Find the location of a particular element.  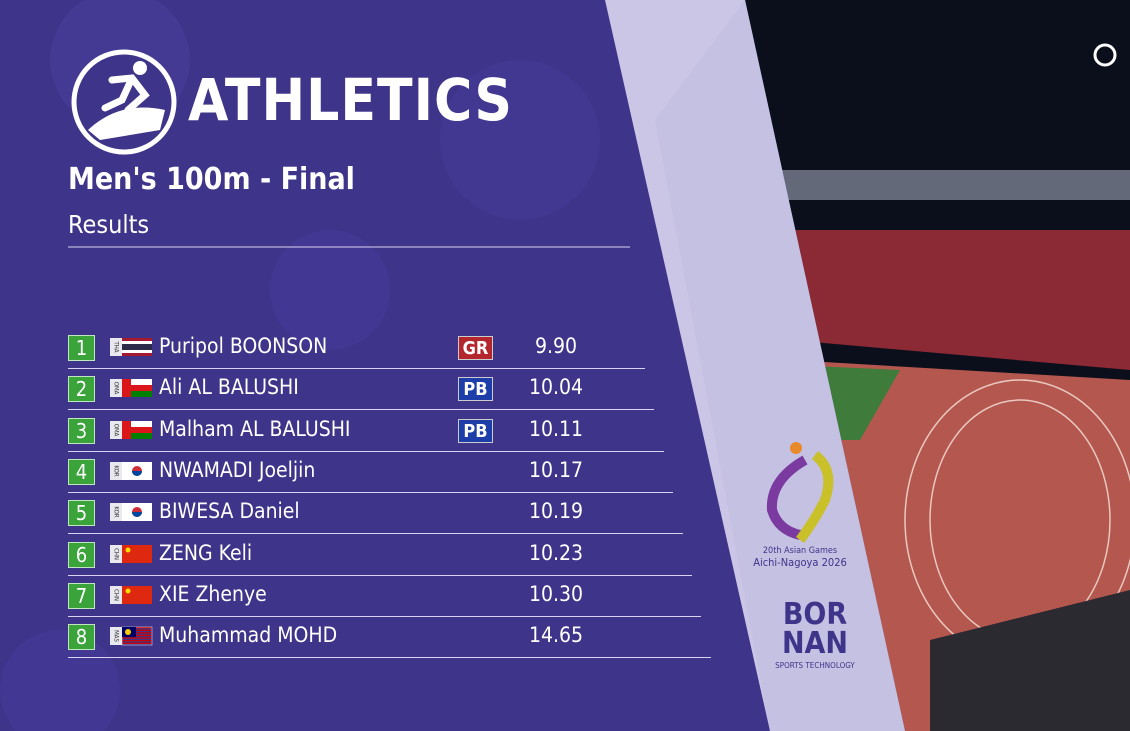

result-time: 10.11 is located at coordinates (556, 428).